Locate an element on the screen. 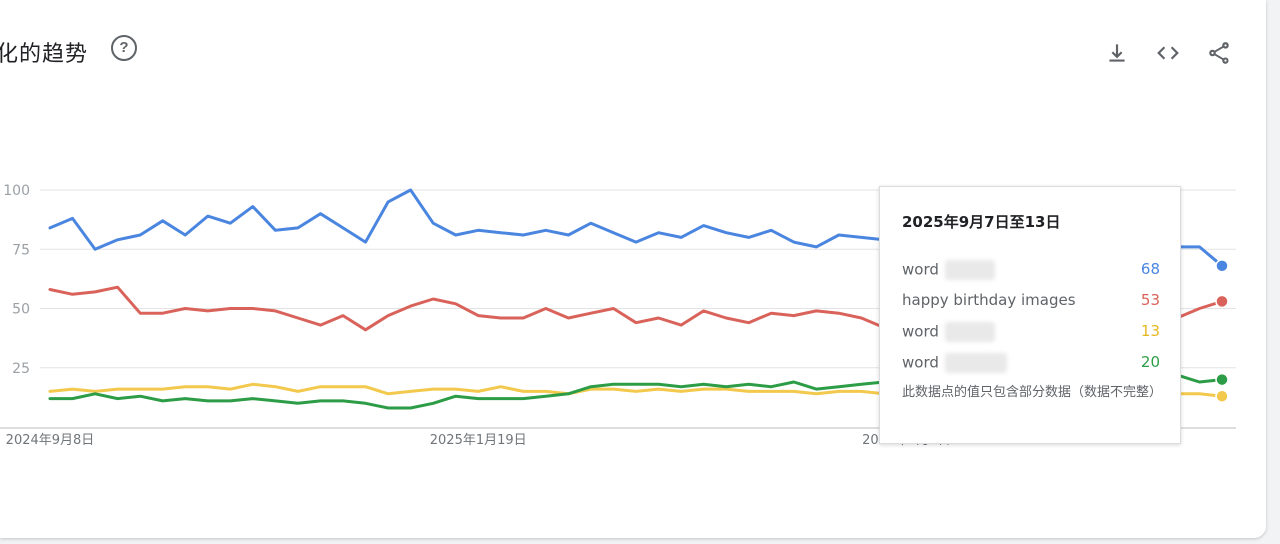  y-tick-label: 50 is located at coordinates (21, 310).